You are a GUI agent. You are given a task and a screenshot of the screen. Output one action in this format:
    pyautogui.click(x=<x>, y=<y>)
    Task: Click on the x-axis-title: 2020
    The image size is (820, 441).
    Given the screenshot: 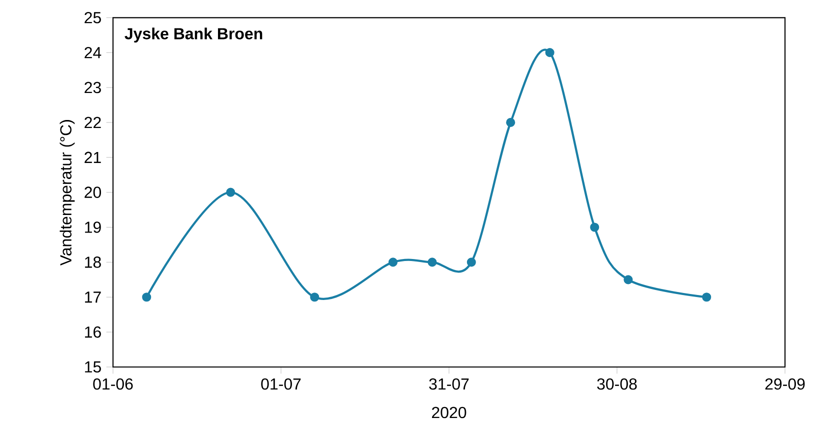 What is the action you would take?
    pyautogui.click(x=449, y=412)
    